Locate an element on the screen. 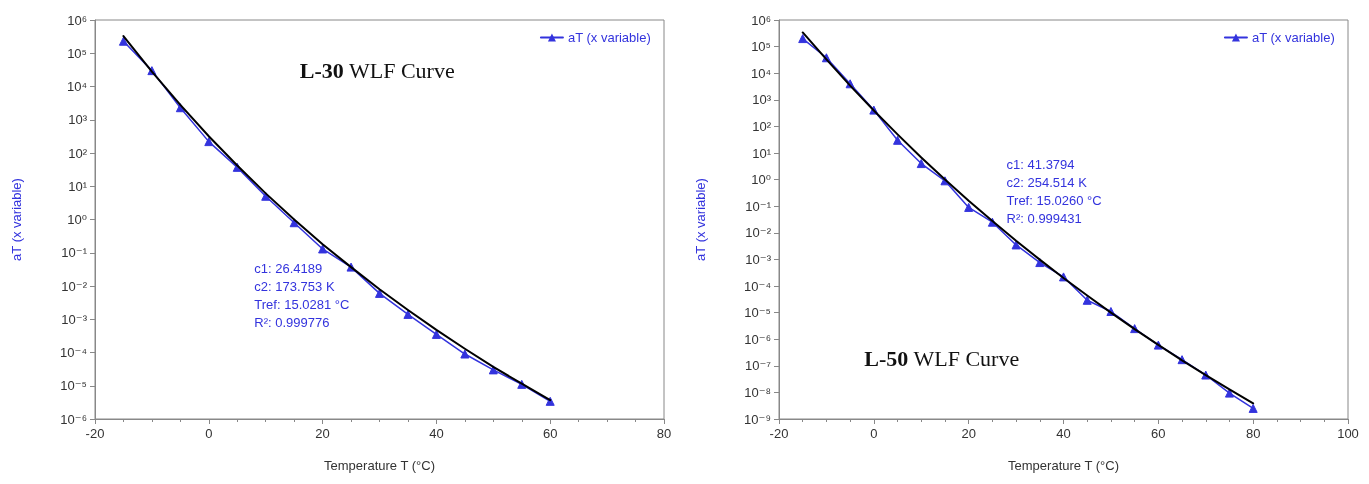 This screenshot has height=484, width=1369. y-tick-label: 10⁻⁹ is located at coordinates (757, 419).